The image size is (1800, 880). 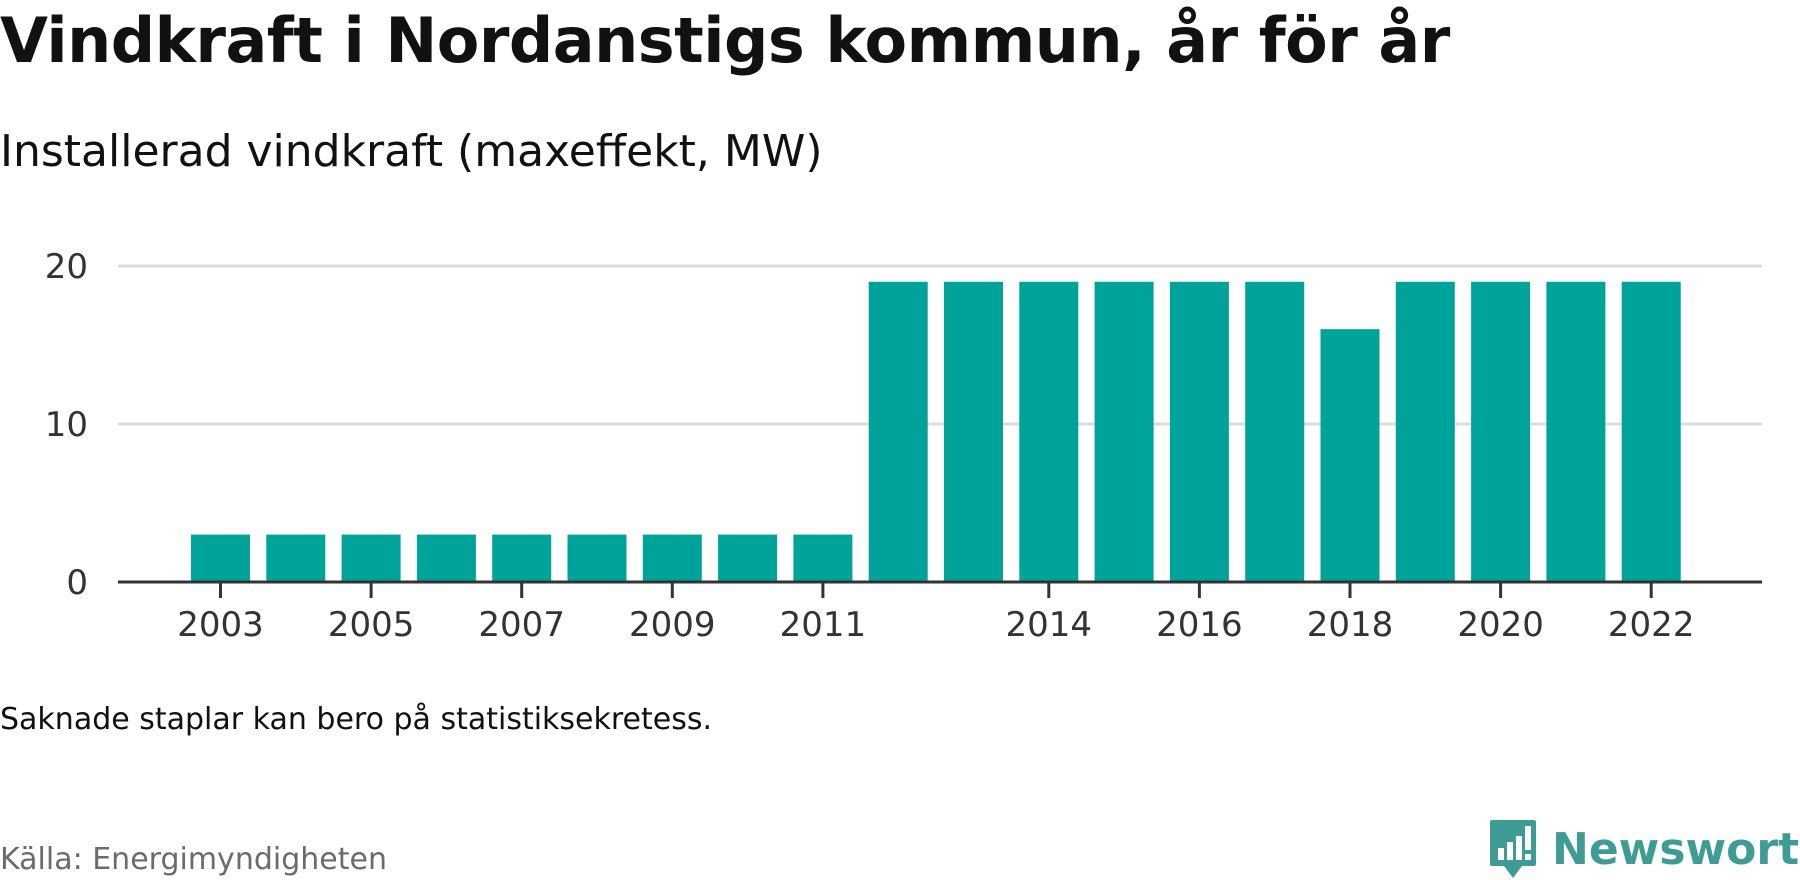 What do you see at coordinates (220, 558) in the screenshot?
I see `bar-2003` at bounding box center [220, 558].